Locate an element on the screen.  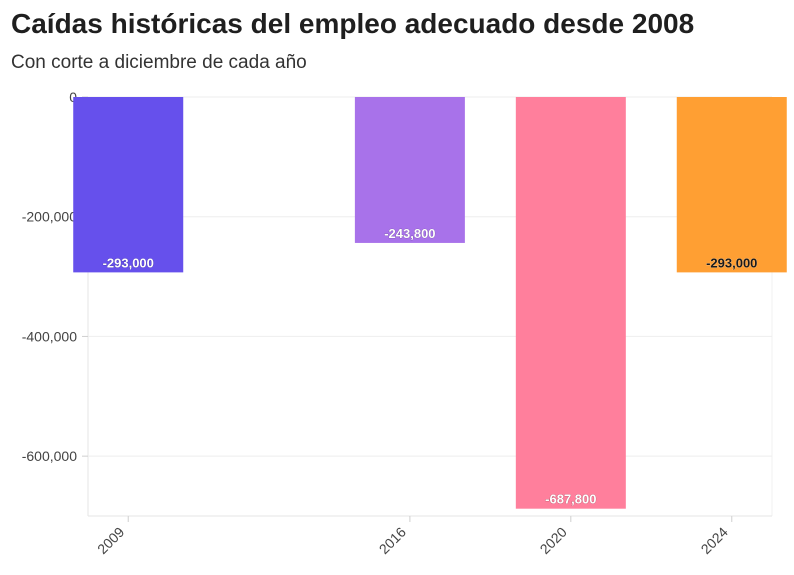
data-label: -243,800 is located at coordinates (409, 233).